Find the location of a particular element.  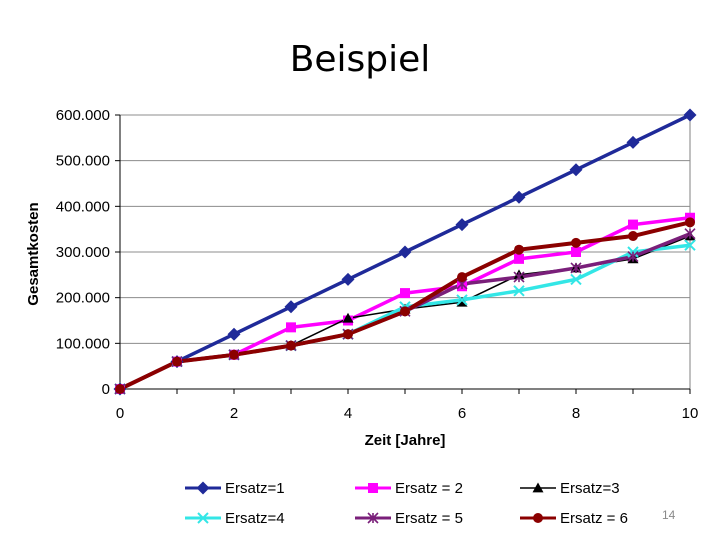

y-axis-label: Gesamtkosten is located at coordinates (33, 253).